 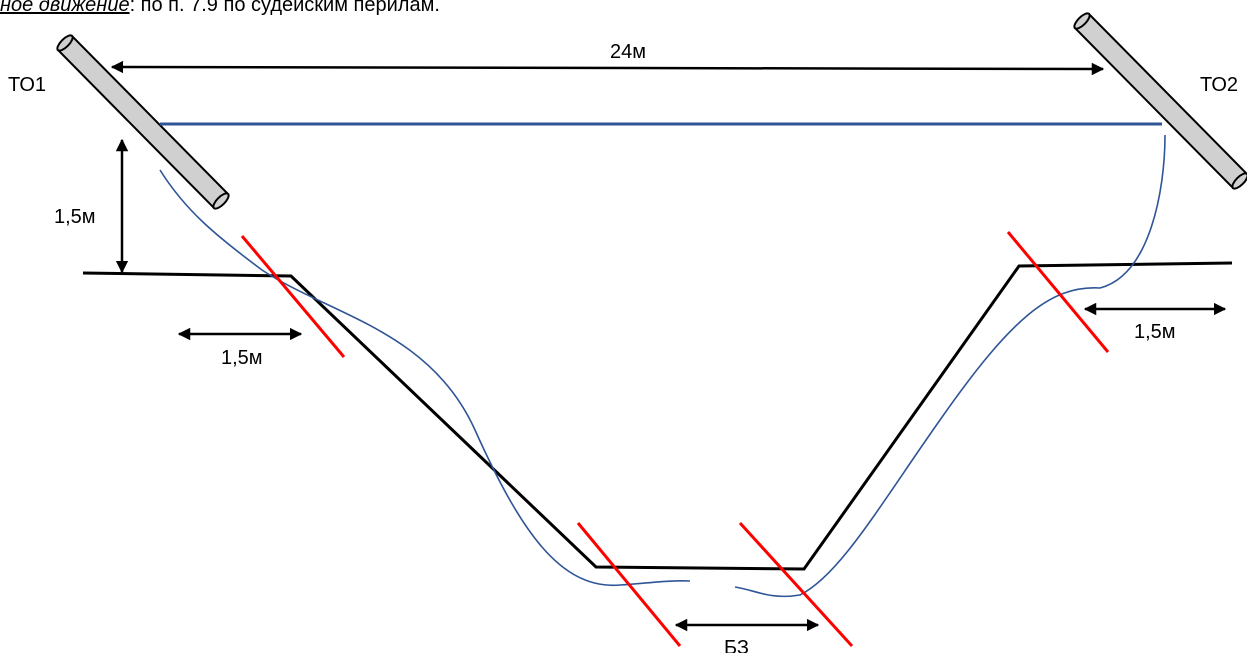 I want to click on zone-marker-lower-right, so click(x=796, y=584).